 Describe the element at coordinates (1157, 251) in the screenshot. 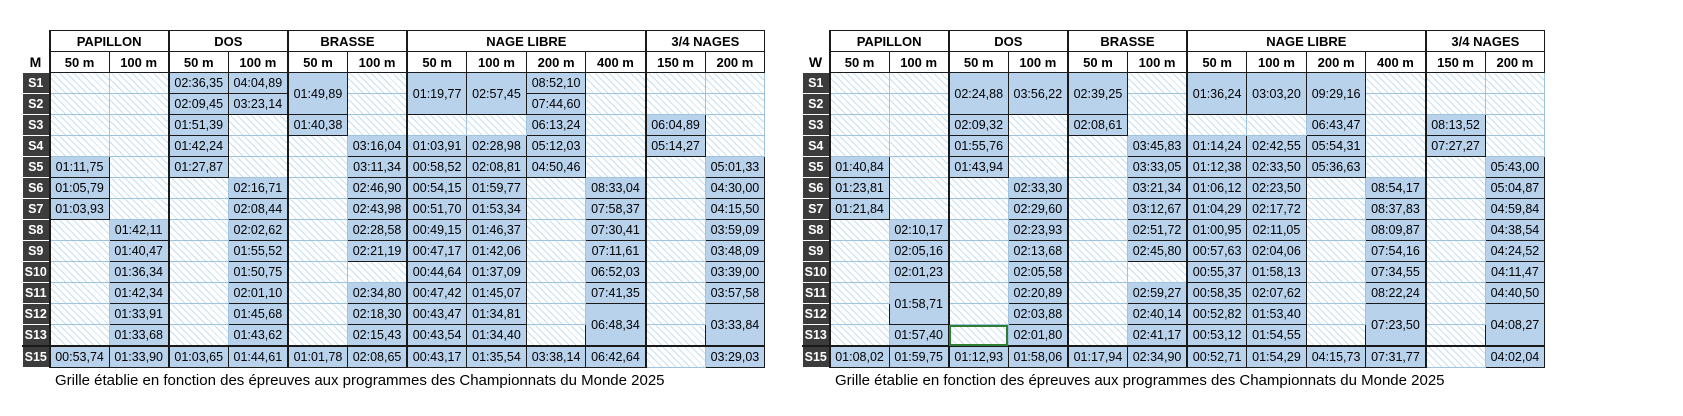

I see `time-cell: 02:45,80` at that location.